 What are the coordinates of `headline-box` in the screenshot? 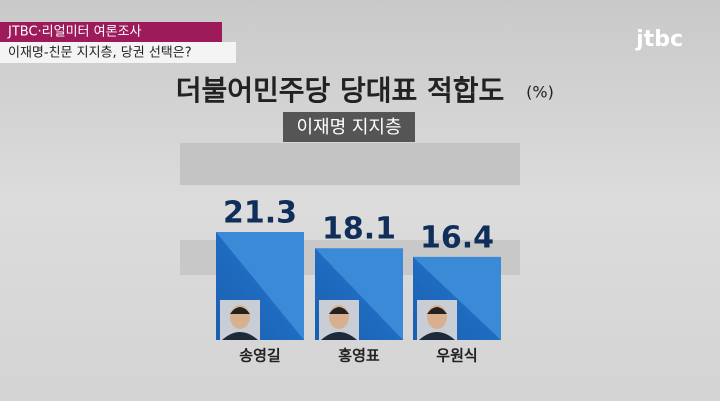 It's located at (118, 52).